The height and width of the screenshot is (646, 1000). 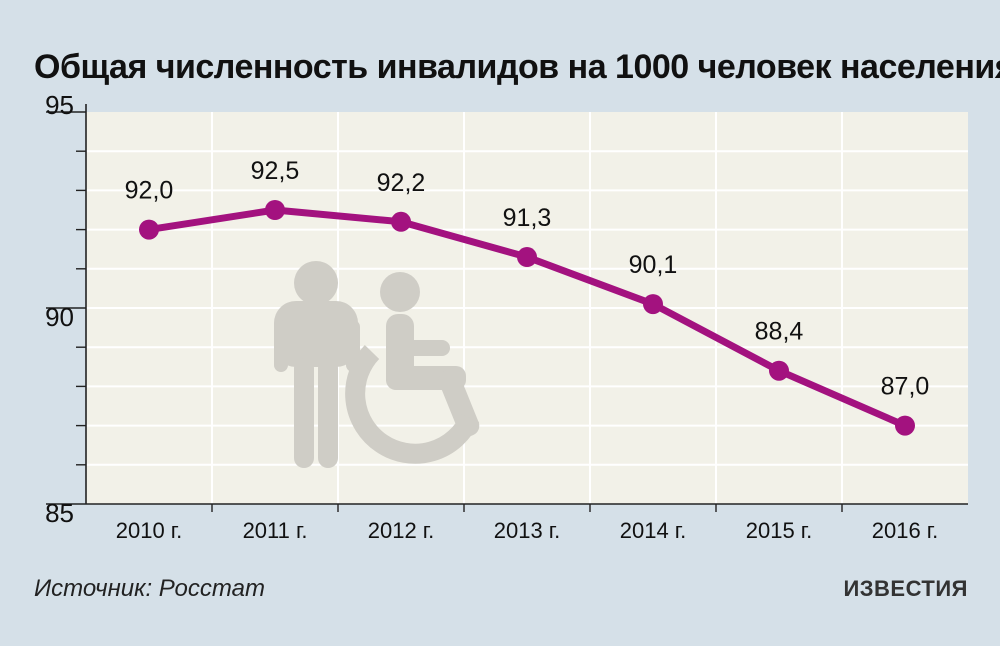 What do you see at coordinates (401, 183) in the screenshot?
I see `data-label: 92,2` at bounding box center [401, 183].